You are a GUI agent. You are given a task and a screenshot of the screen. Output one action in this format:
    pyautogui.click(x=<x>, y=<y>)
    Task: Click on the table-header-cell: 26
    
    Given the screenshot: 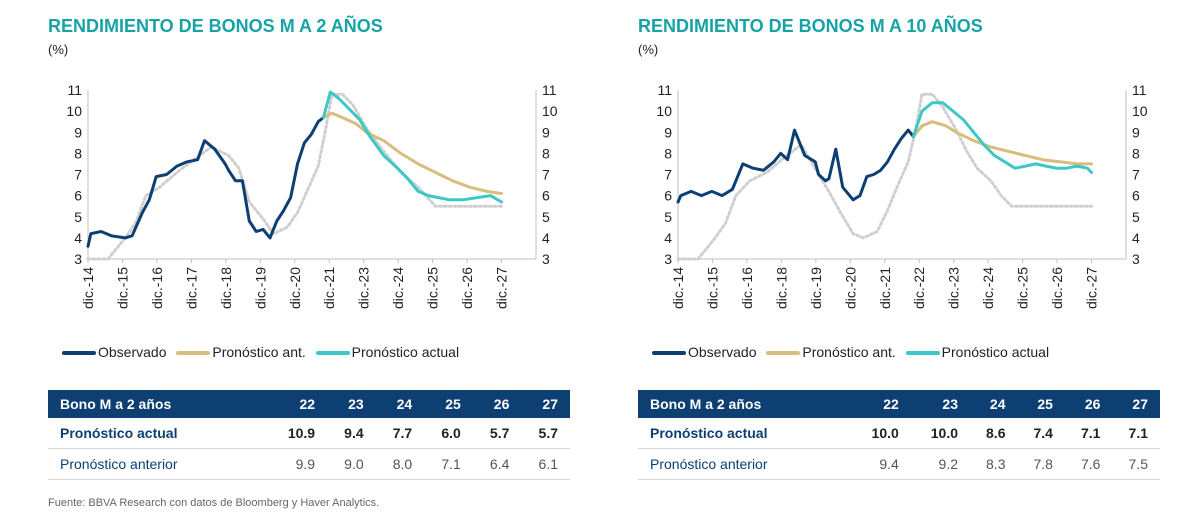 What is the action you would take?
    pyautogui.click(x=497, y=404)
    